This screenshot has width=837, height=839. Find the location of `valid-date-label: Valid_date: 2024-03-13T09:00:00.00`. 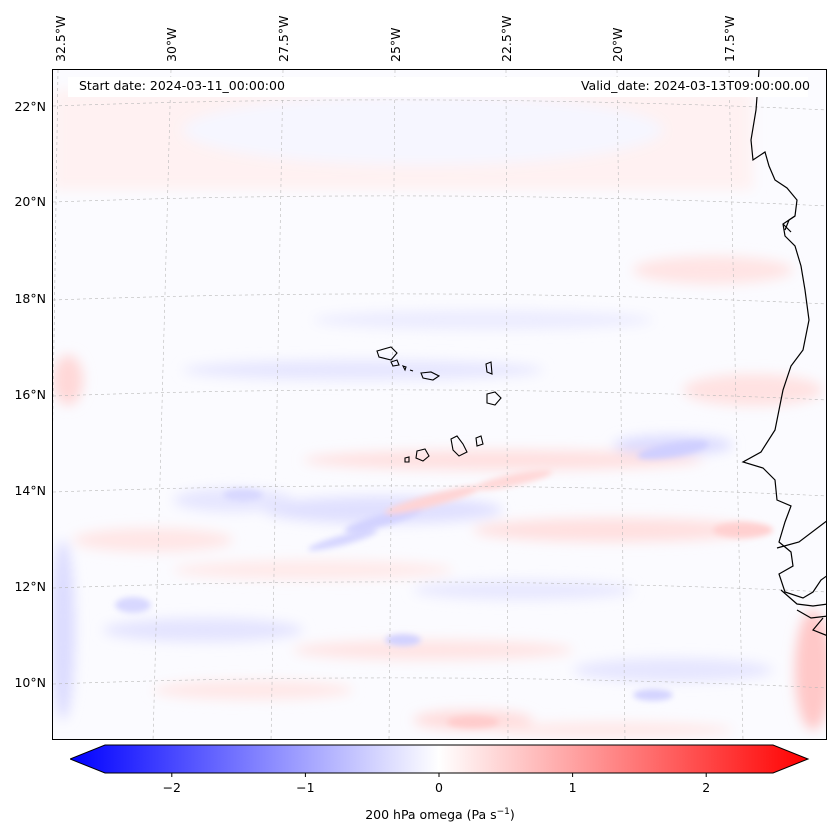

valid-date-label: Valid_date: 2024-03-13T09:00:00.00 is located at coordinates (695, 85).